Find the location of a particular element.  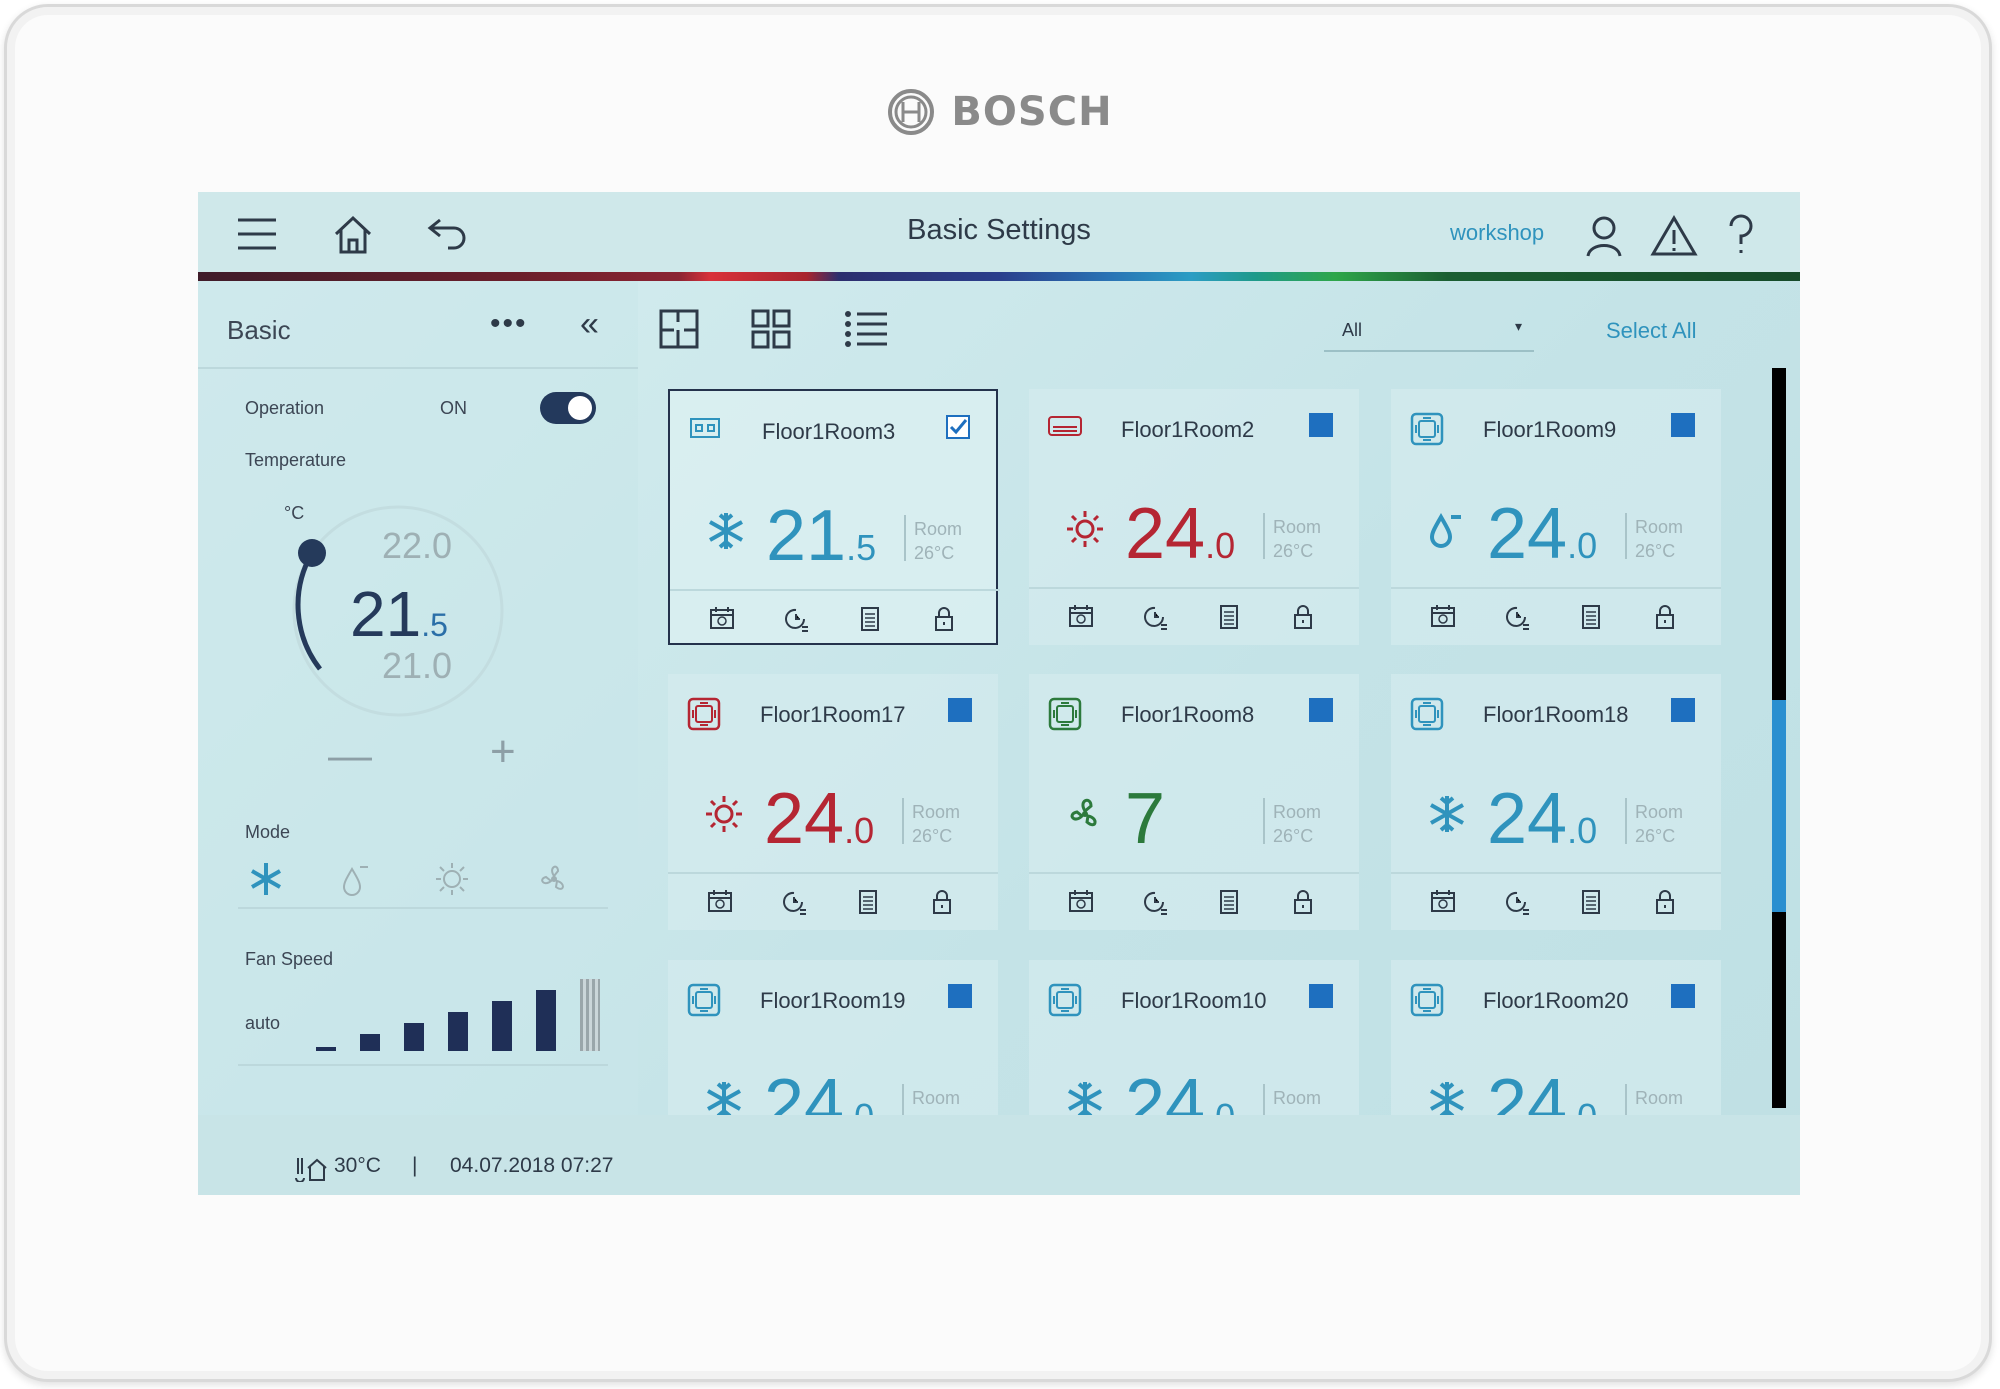

room-card: Floor1Room9 24.0 Room 26°C is located at coordinates (1556, 517).